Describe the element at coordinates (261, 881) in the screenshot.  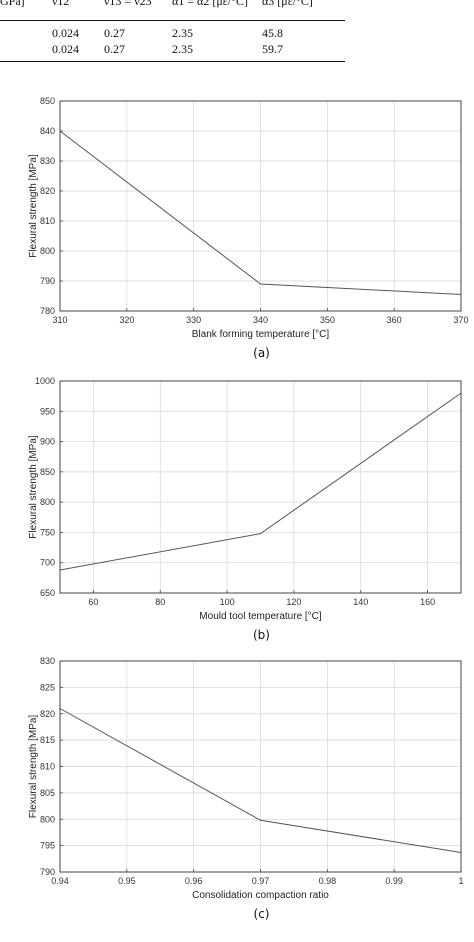
I see `x-tick-label: 0.97` at that location.